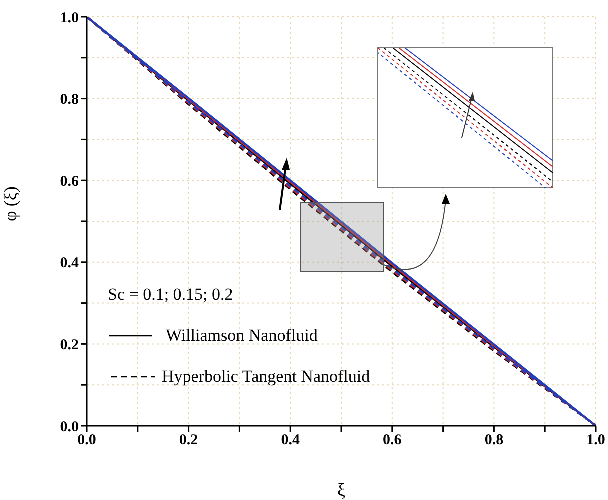  I want to click on y-tick-label: 0.8, so click(69, 100).